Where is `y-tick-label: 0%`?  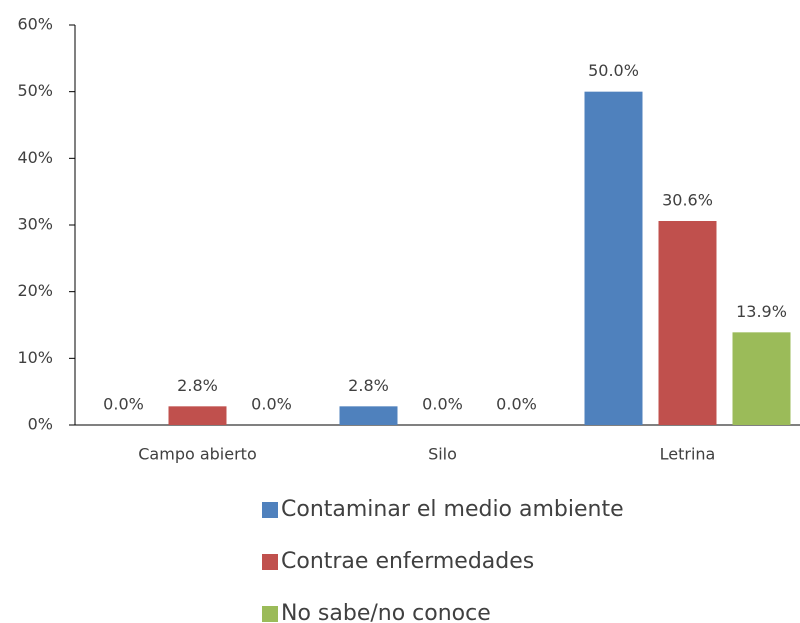
y-tick-label: 0% is located at coordinates (40, 424).